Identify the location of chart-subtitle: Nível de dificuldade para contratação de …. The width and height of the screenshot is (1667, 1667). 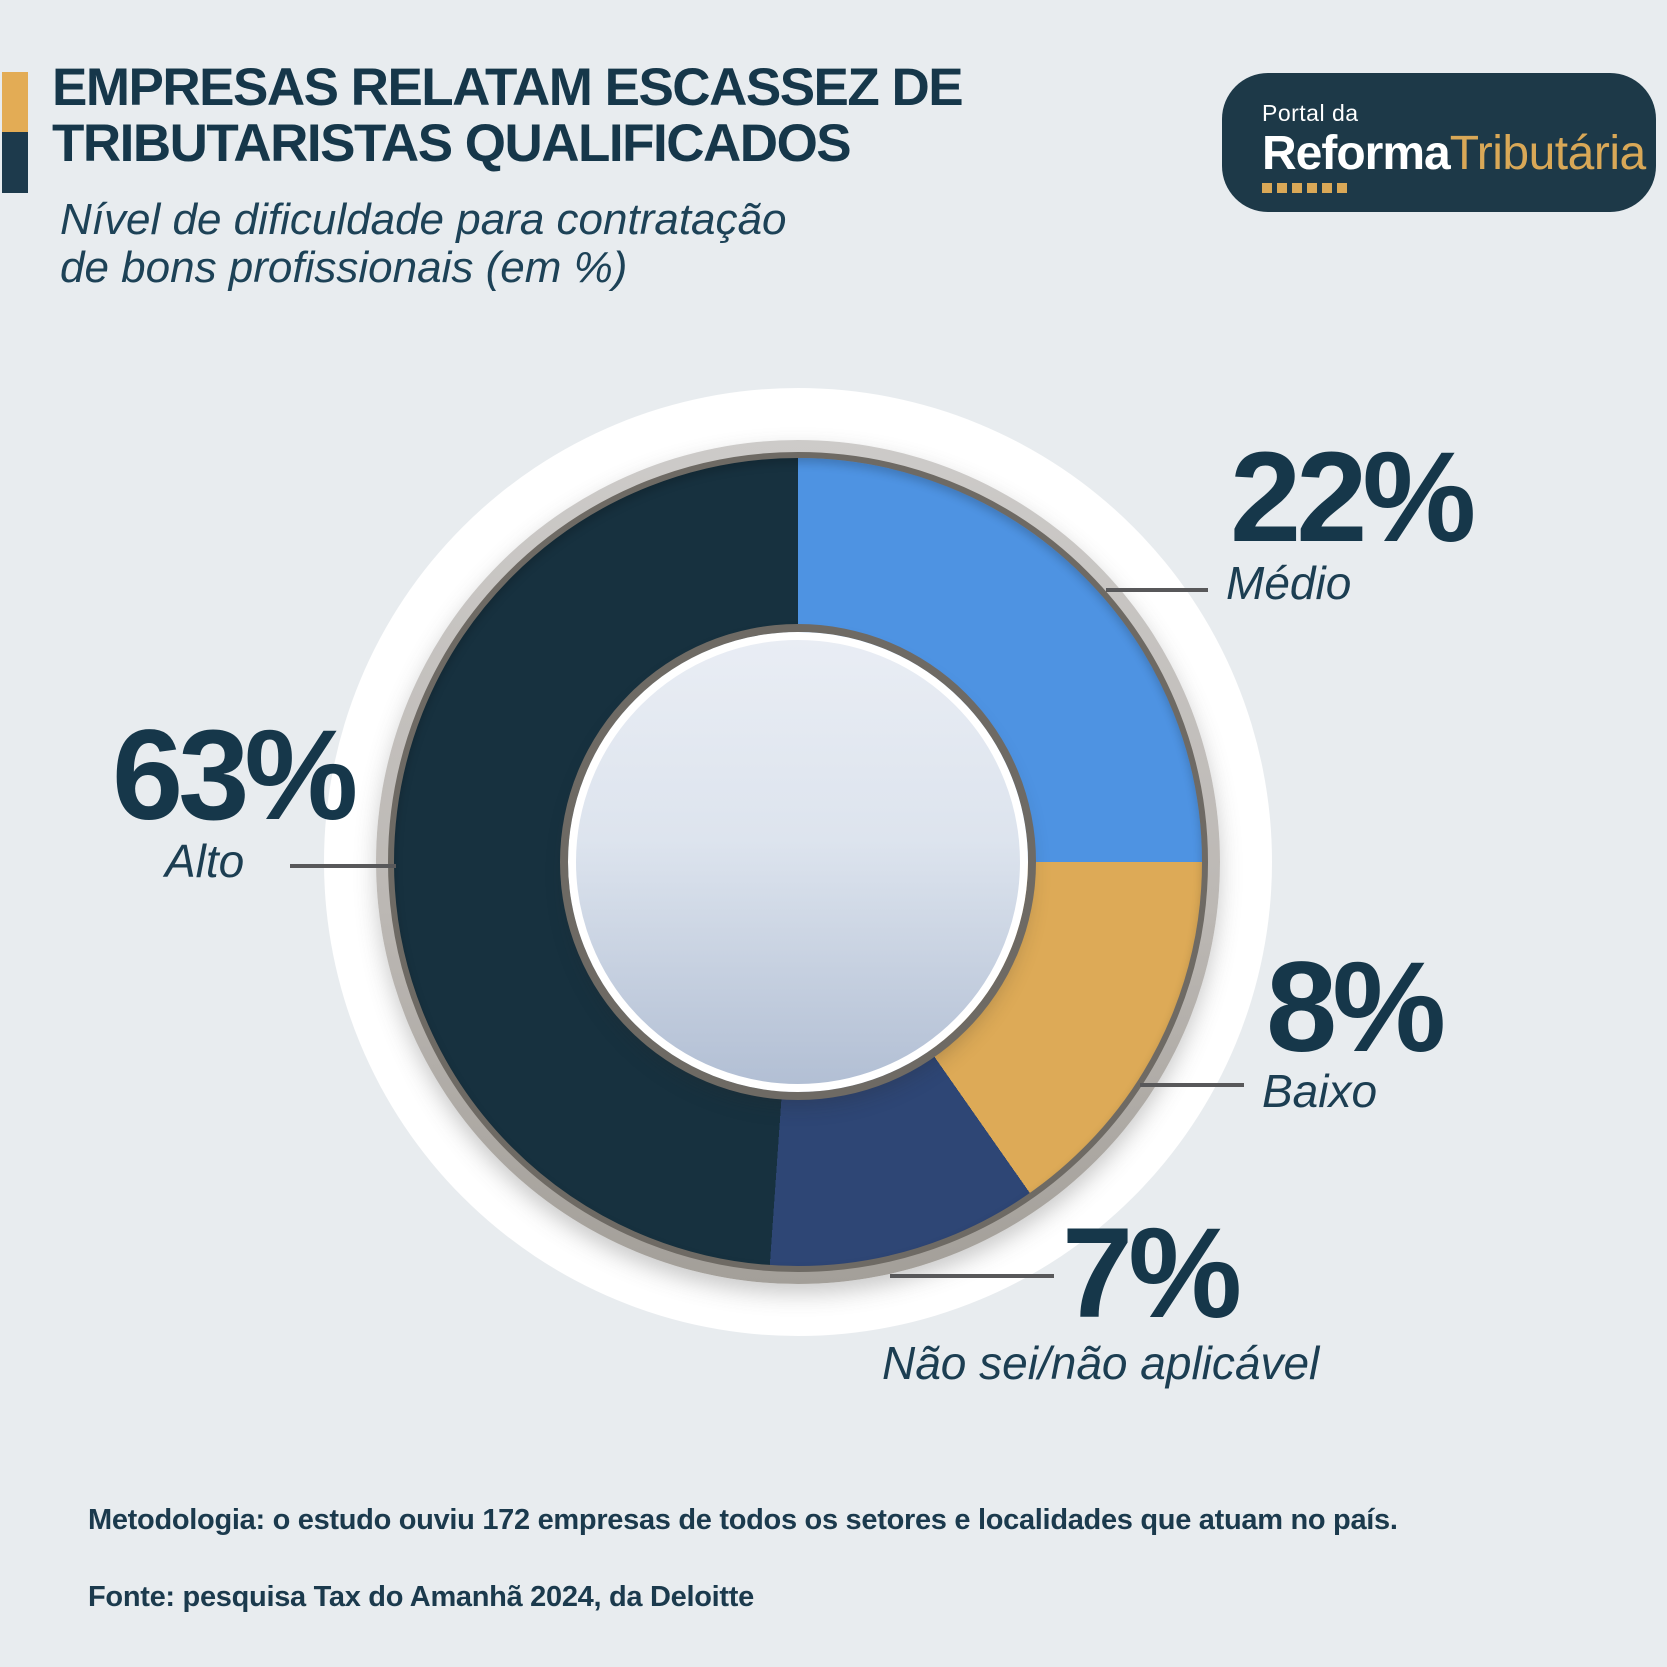
(423, 244).